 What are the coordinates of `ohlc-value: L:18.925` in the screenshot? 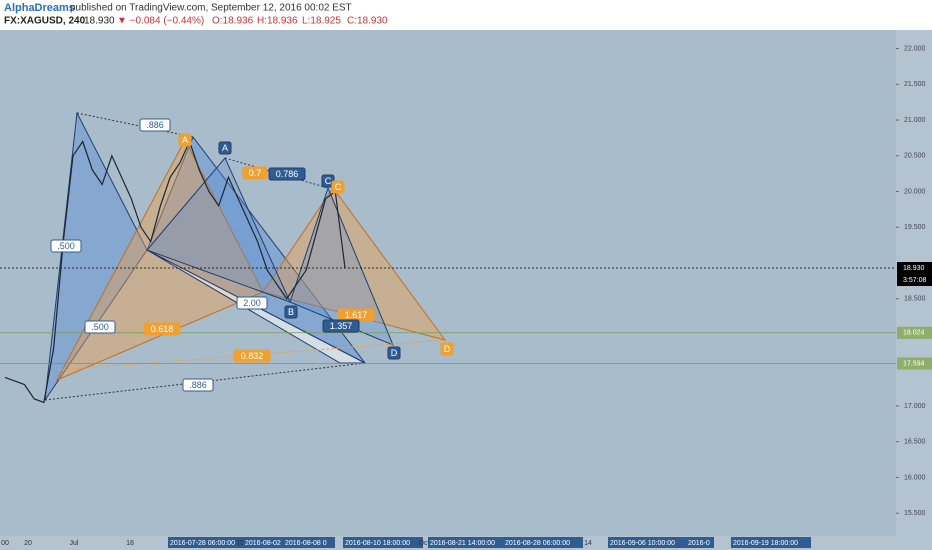 It's located at (321, 21).